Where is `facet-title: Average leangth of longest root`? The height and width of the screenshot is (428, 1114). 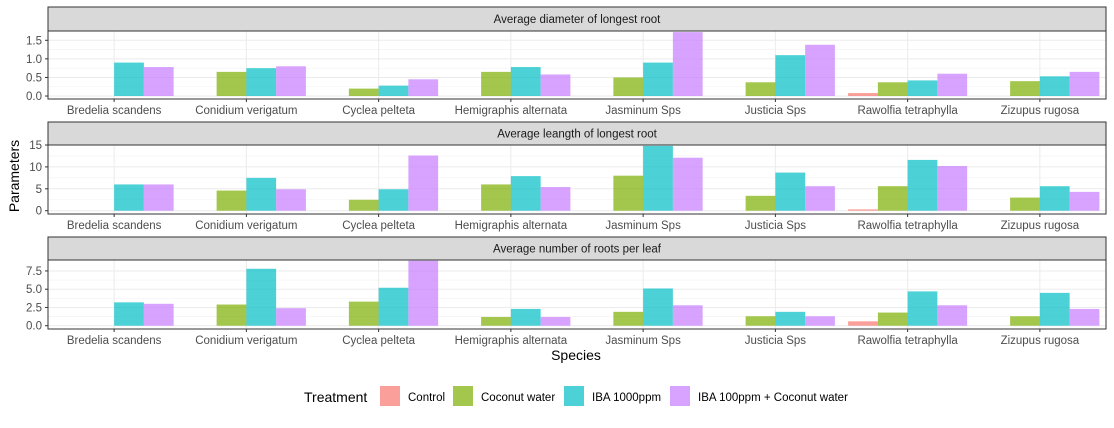 facet-title: Average leangth of longest root is located at coordinates (577, 135).